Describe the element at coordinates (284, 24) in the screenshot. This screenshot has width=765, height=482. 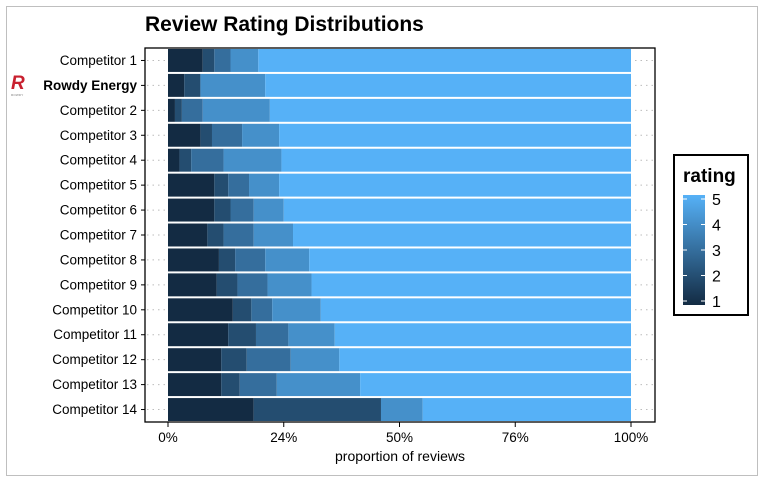
I see `chart-title: Review Rating Distributions` at that location.